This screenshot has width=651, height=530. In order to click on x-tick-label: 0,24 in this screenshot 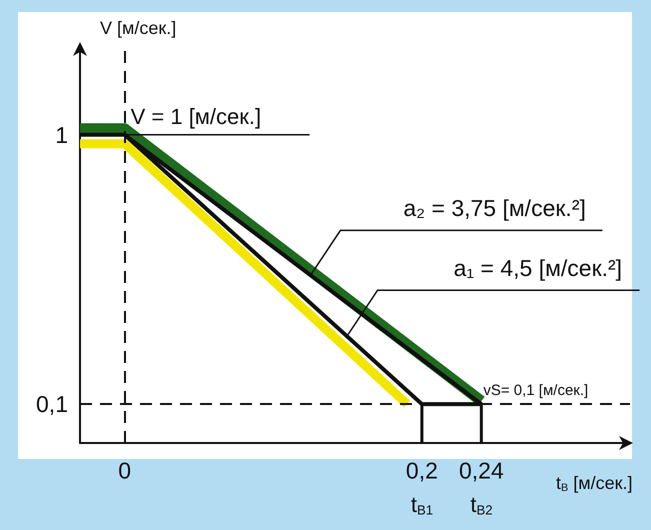, I will do `click(481, 471)`.